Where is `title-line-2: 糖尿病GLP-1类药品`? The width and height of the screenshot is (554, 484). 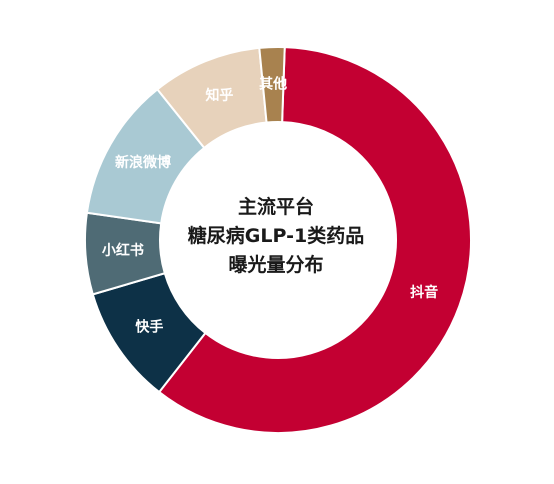
title-line-2: 糖尿病GLP-1类药品 is located at coordinates (276, 235).